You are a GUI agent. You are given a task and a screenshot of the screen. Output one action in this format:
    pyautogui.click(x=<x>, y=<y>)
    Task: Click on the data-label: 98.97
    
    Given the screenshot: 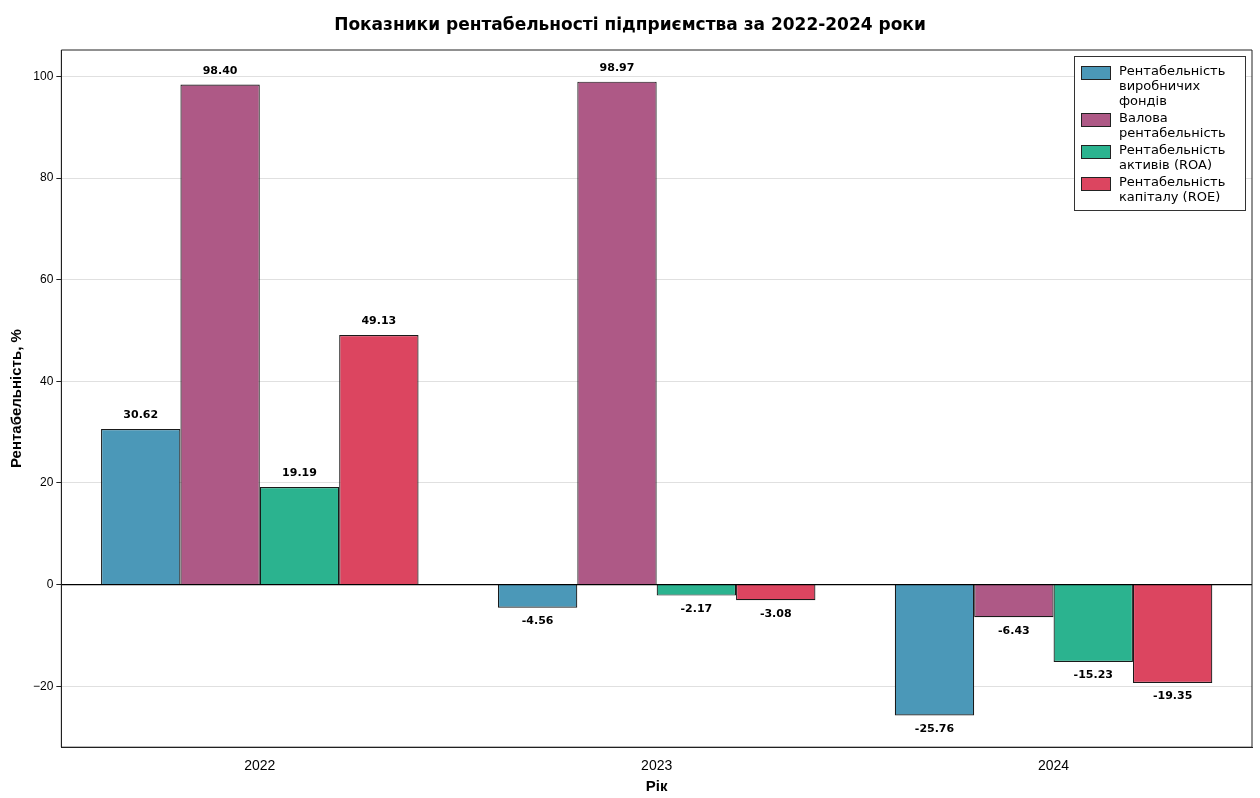 What is the action you would take?
    pyautogui.click(x=617, y=68)
    